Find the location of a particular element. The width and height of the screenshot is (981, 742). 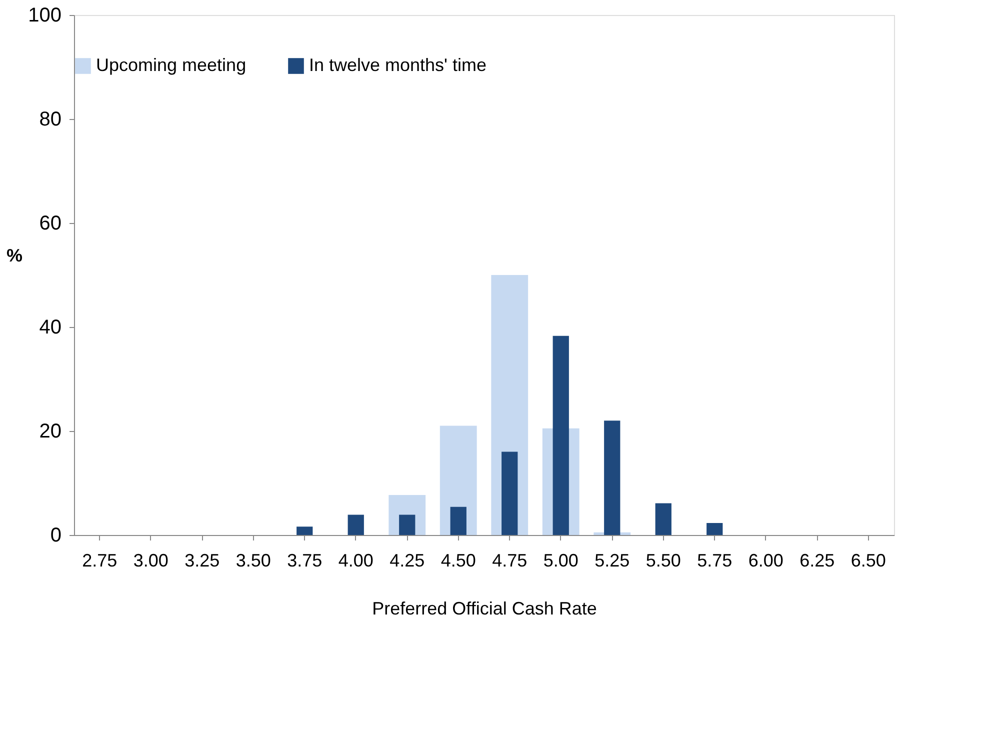

x-tick-label: 2.75 is located at coordinates (100, 560).